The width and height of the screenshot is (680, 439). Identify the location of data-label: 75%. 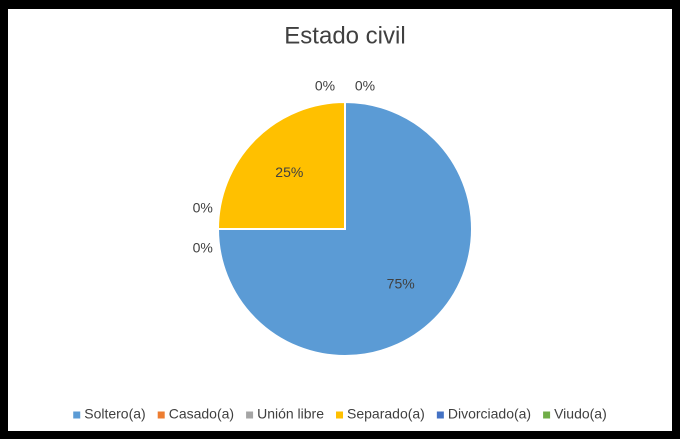
(401, 283).